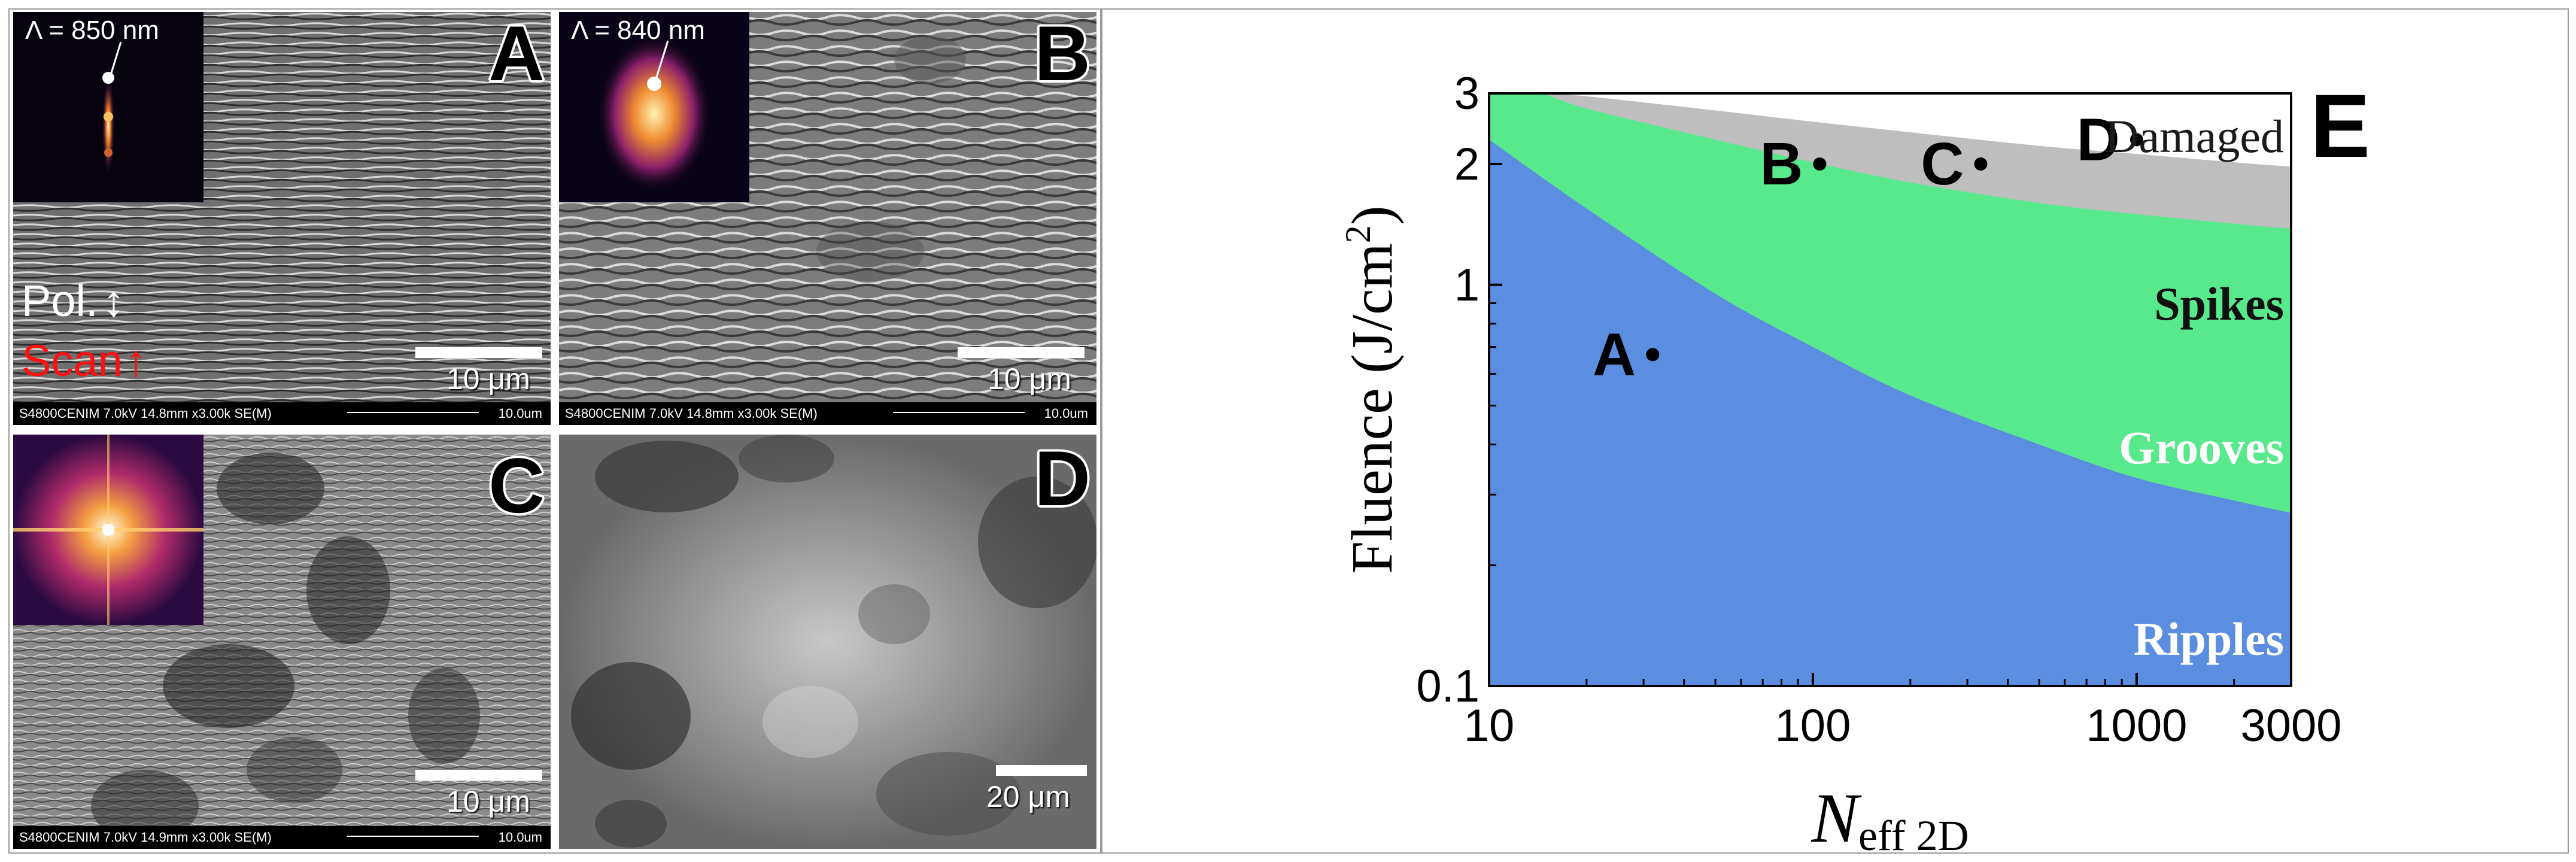  I want to click on x-tick-label: 10, so click(1490, 725).